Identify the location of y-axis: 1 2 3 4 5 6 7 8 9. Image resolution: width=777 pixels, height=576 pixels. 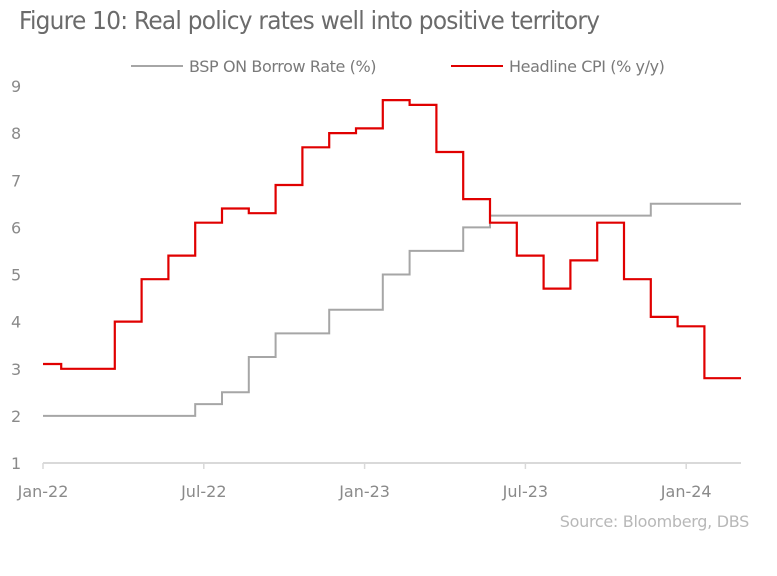
(16, 275).